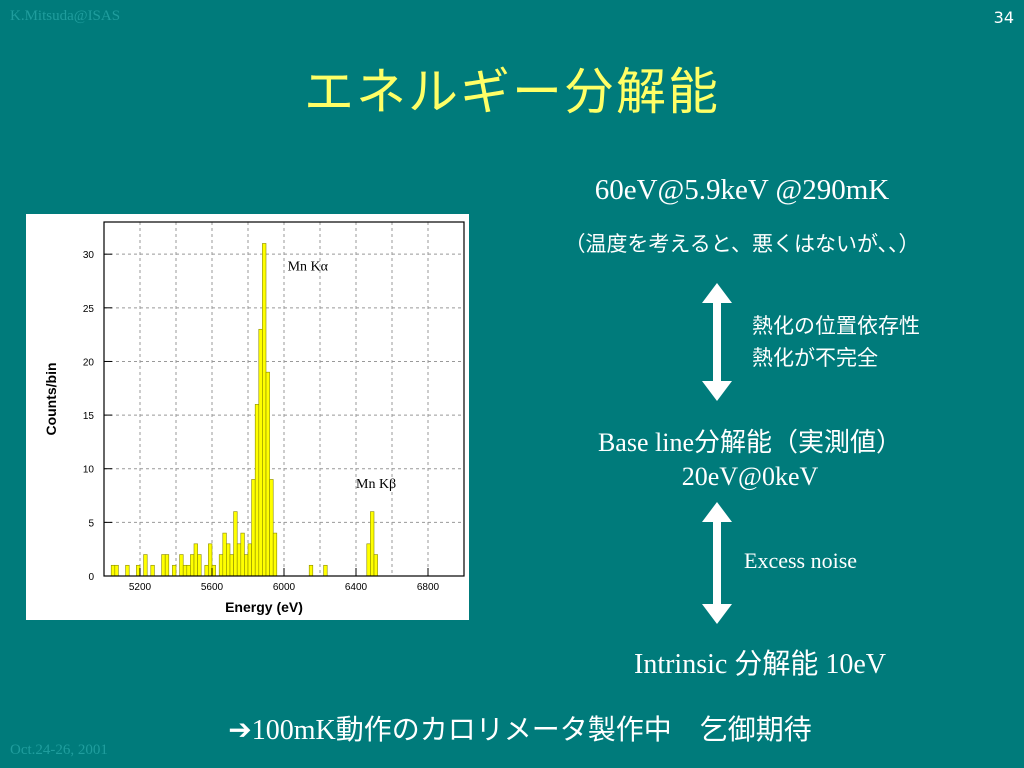 Image resolution: width=1024 pixels, height=768 pixels. Describe the element at coordinates (742, 190) in the screenshot. I see `resolution-main: 60eV@5.9keV @290mK` at that location.